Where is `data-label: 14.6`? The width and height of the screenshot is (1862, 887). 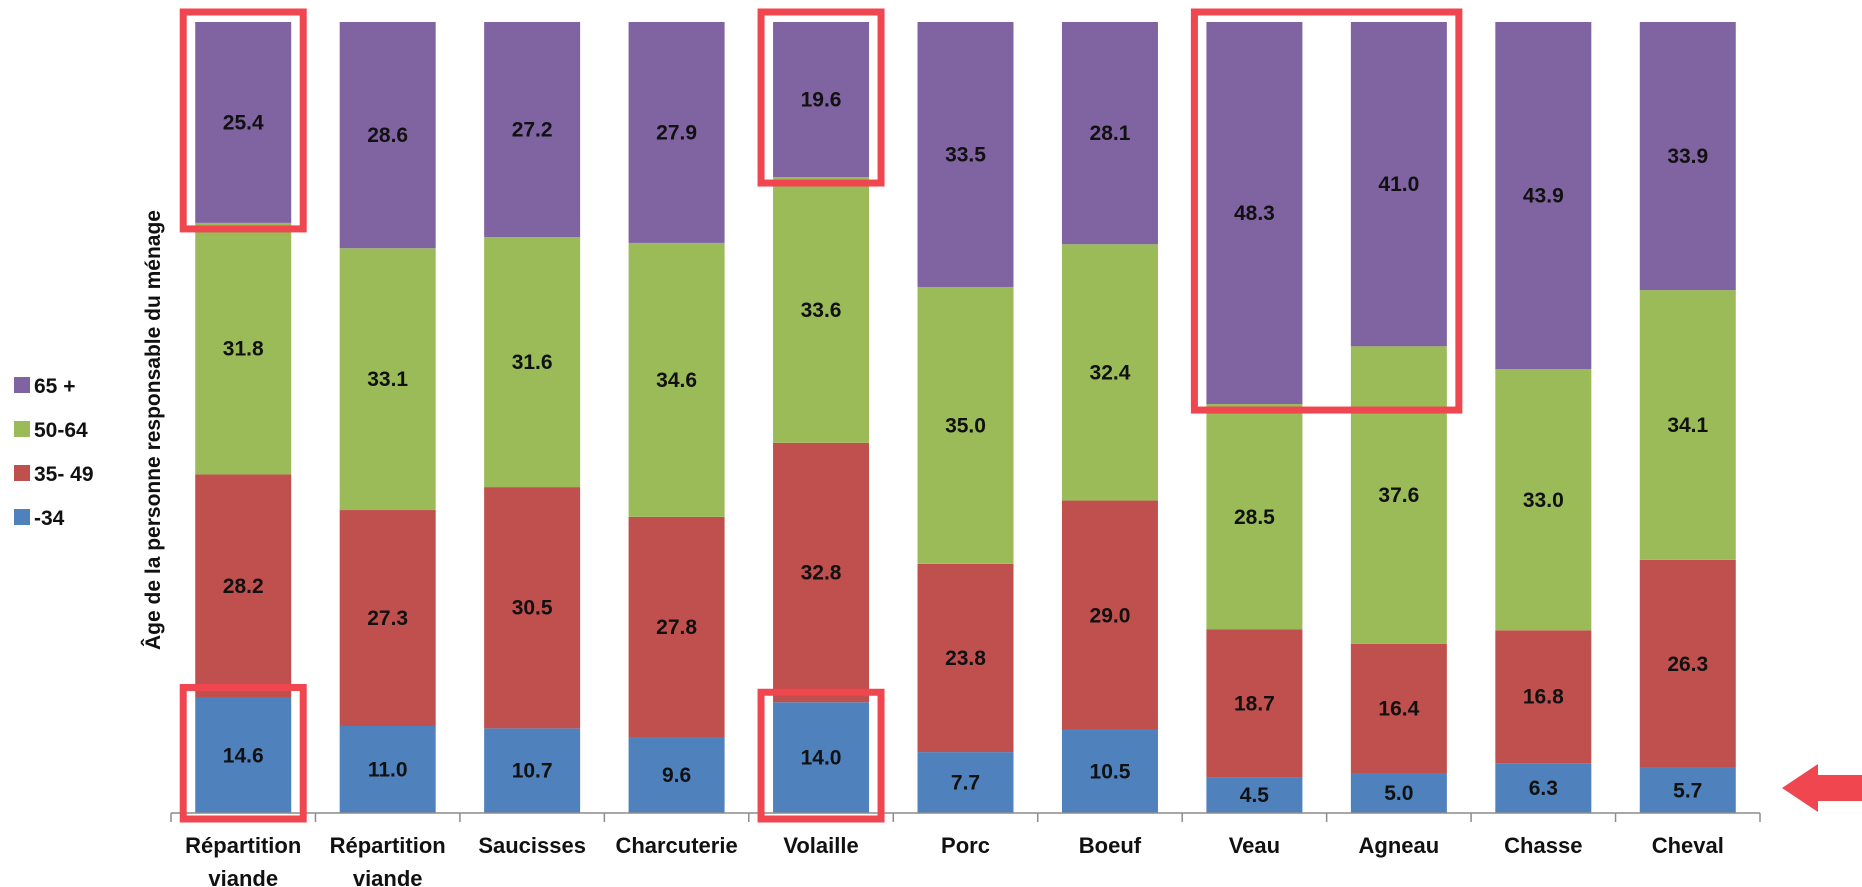
data-label: 14.6 is located at coordinates (243, 755).